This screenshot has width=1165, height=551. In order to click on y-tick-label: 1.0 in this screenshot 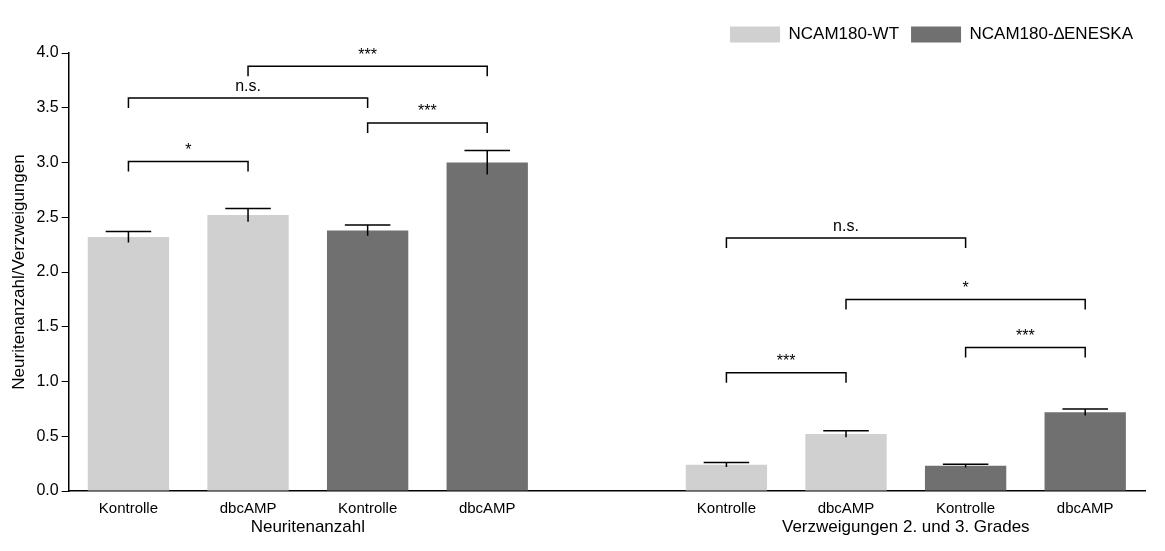, I will do `click(47, 380)`.